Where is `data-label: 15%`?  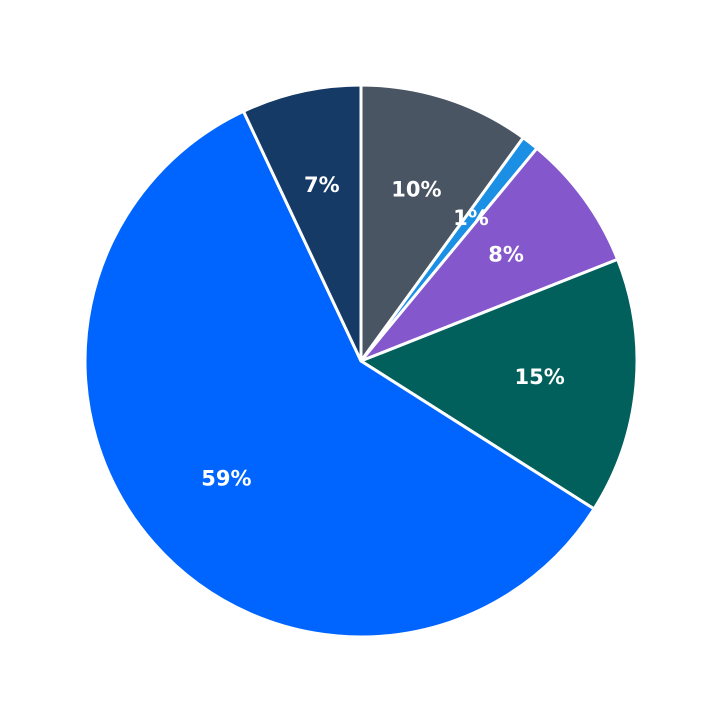
data-label: 15% is located at coordinates (539, 377).